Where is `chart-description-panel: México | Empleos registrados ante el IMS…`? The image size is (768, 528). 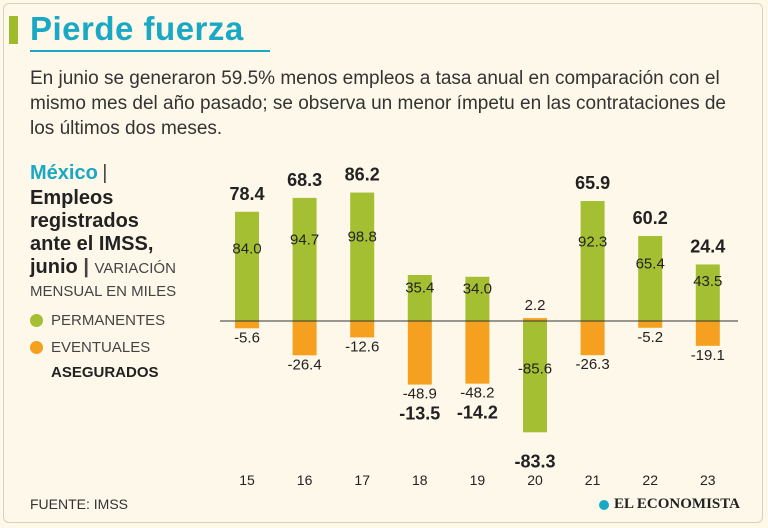 chart-description-panel: México | Empleos registrados ante el IMS… is located at coordinates (127, 272).